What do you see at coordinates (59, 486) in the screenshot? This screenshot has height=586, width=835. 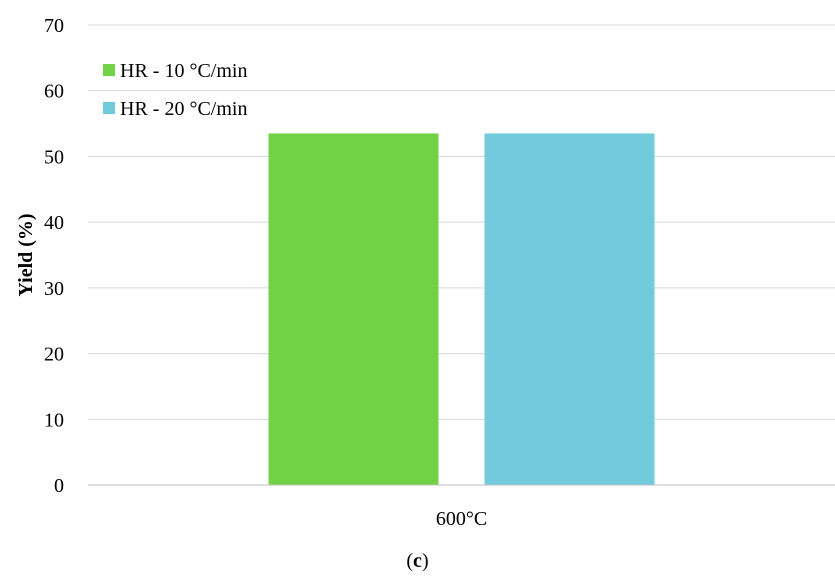 I see `y-tick-label: 0` at bounding box center [59, 486].